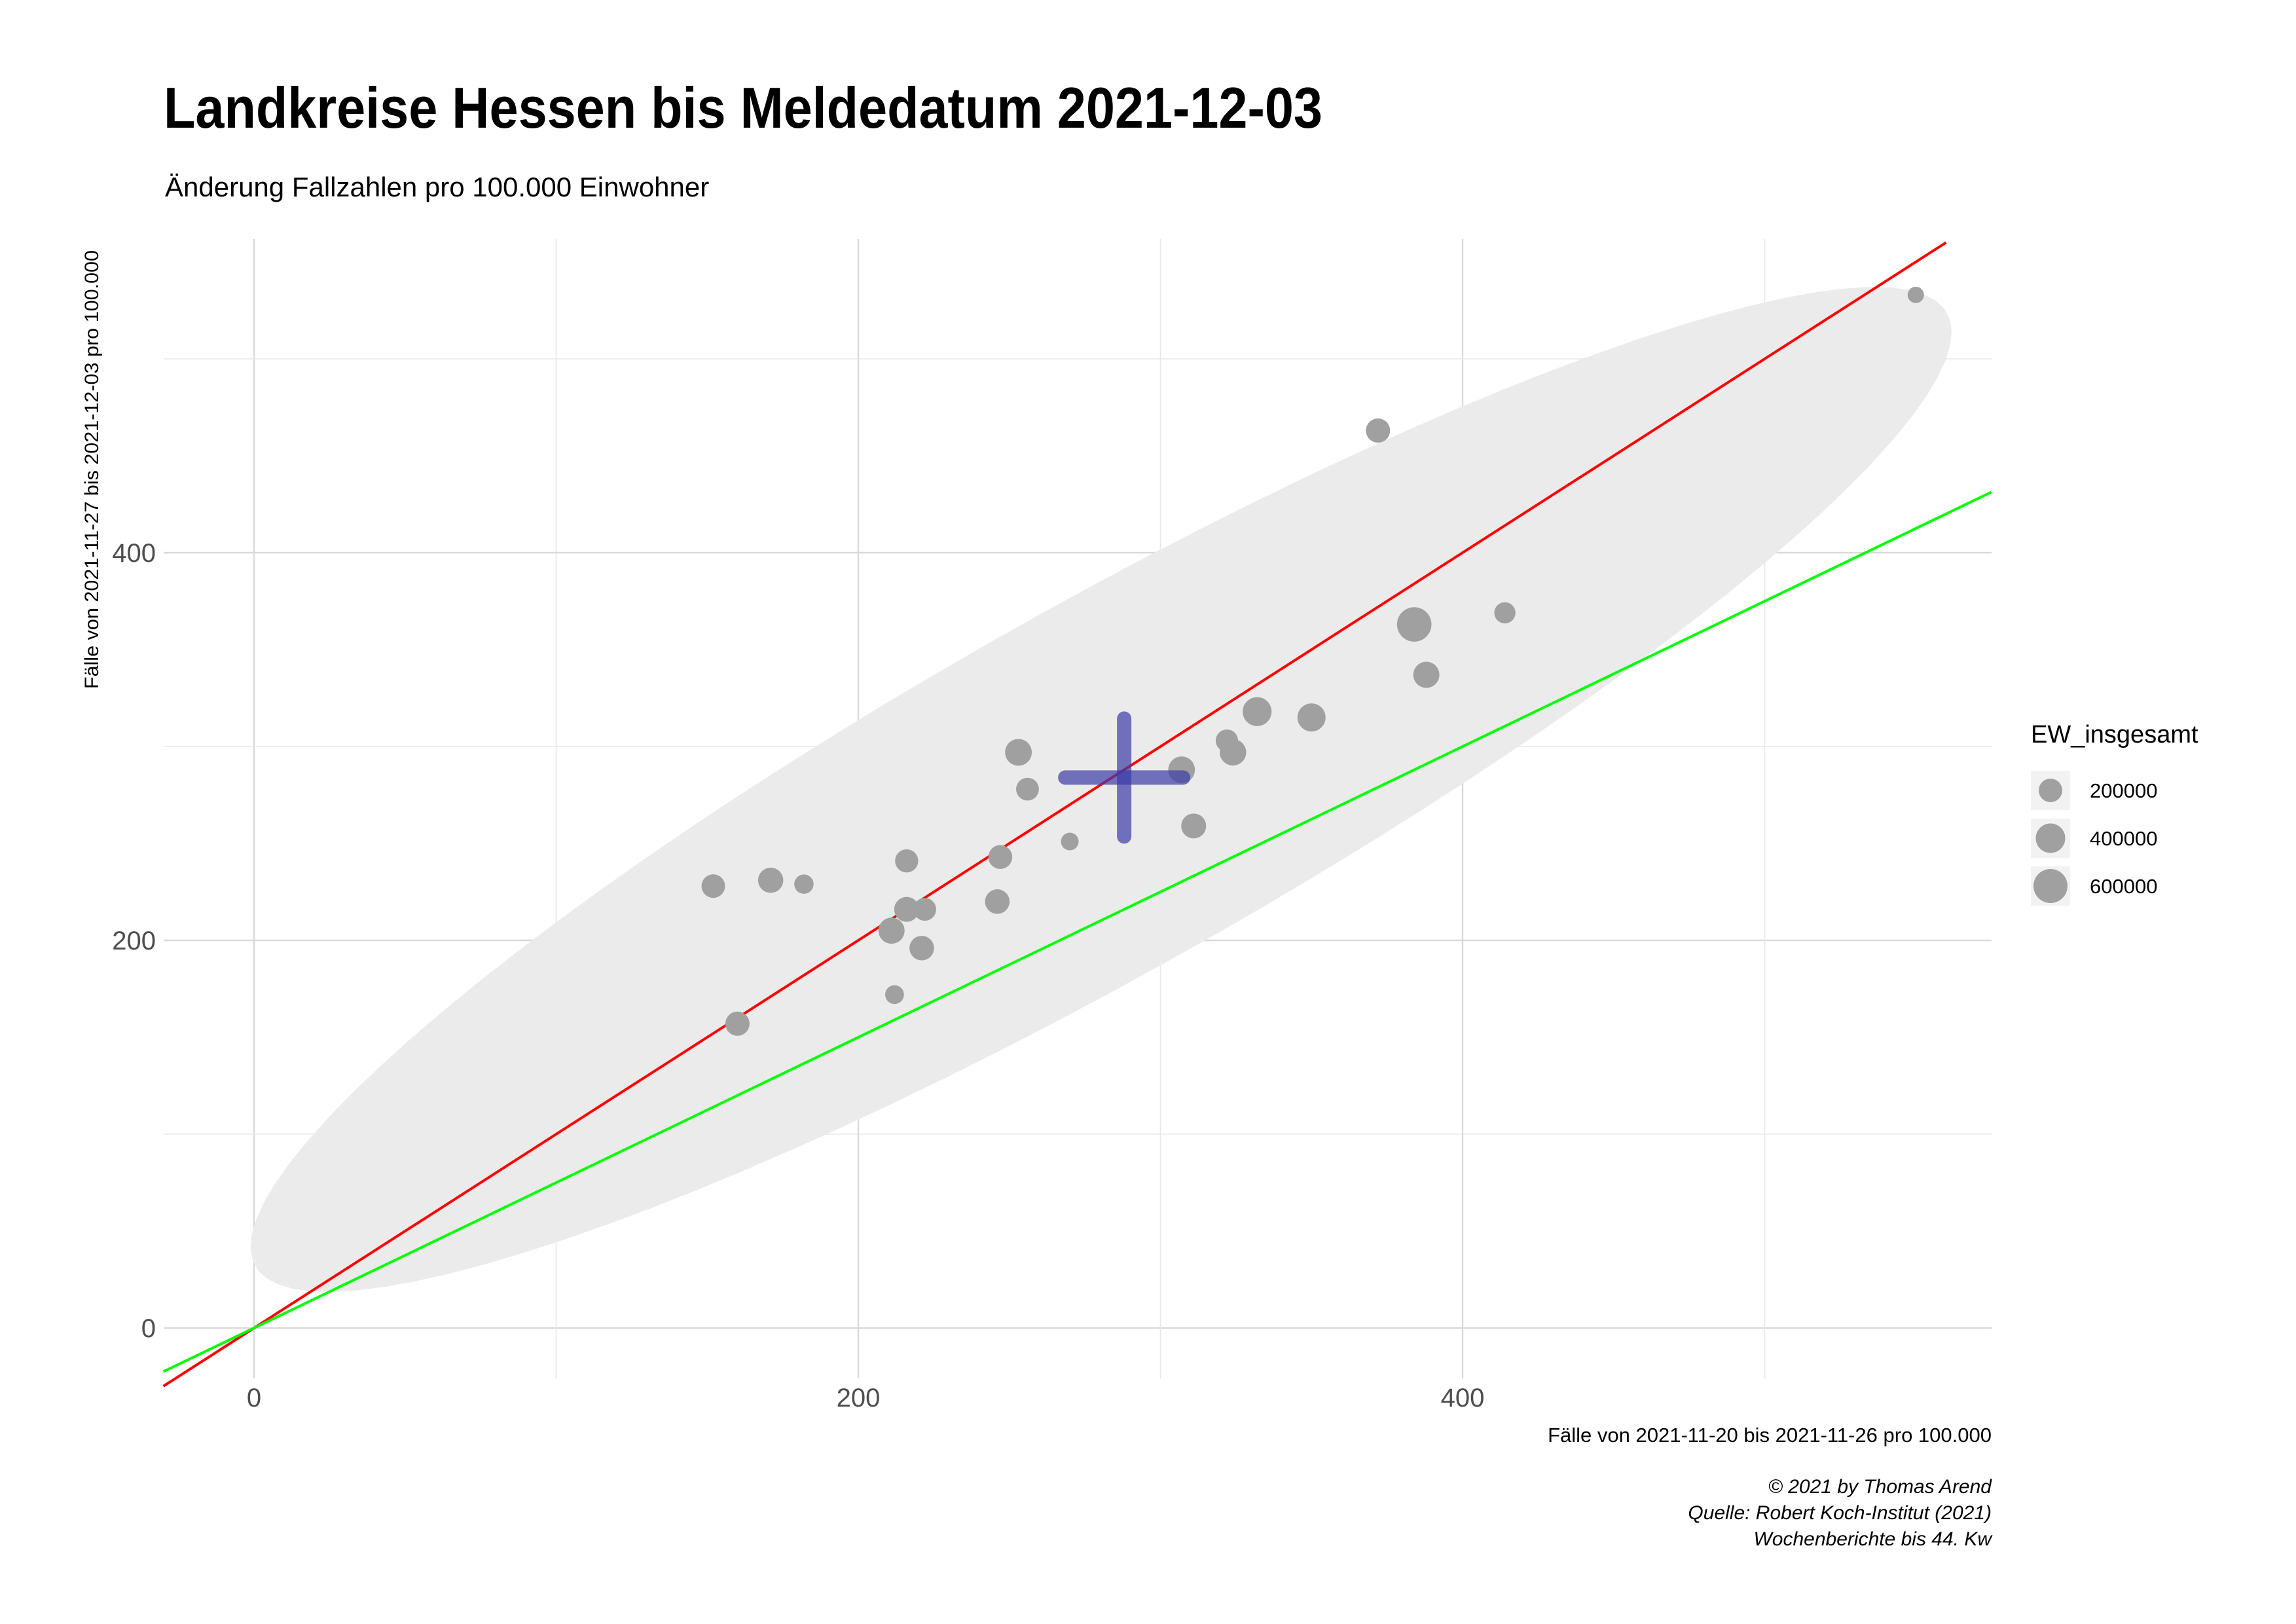 The width and height of the screenshot is (2296, 1624). What do you see at coordinates (1124, 777) in the screenshot?
I see `mean-marker` at bounding box center [1124, 777].